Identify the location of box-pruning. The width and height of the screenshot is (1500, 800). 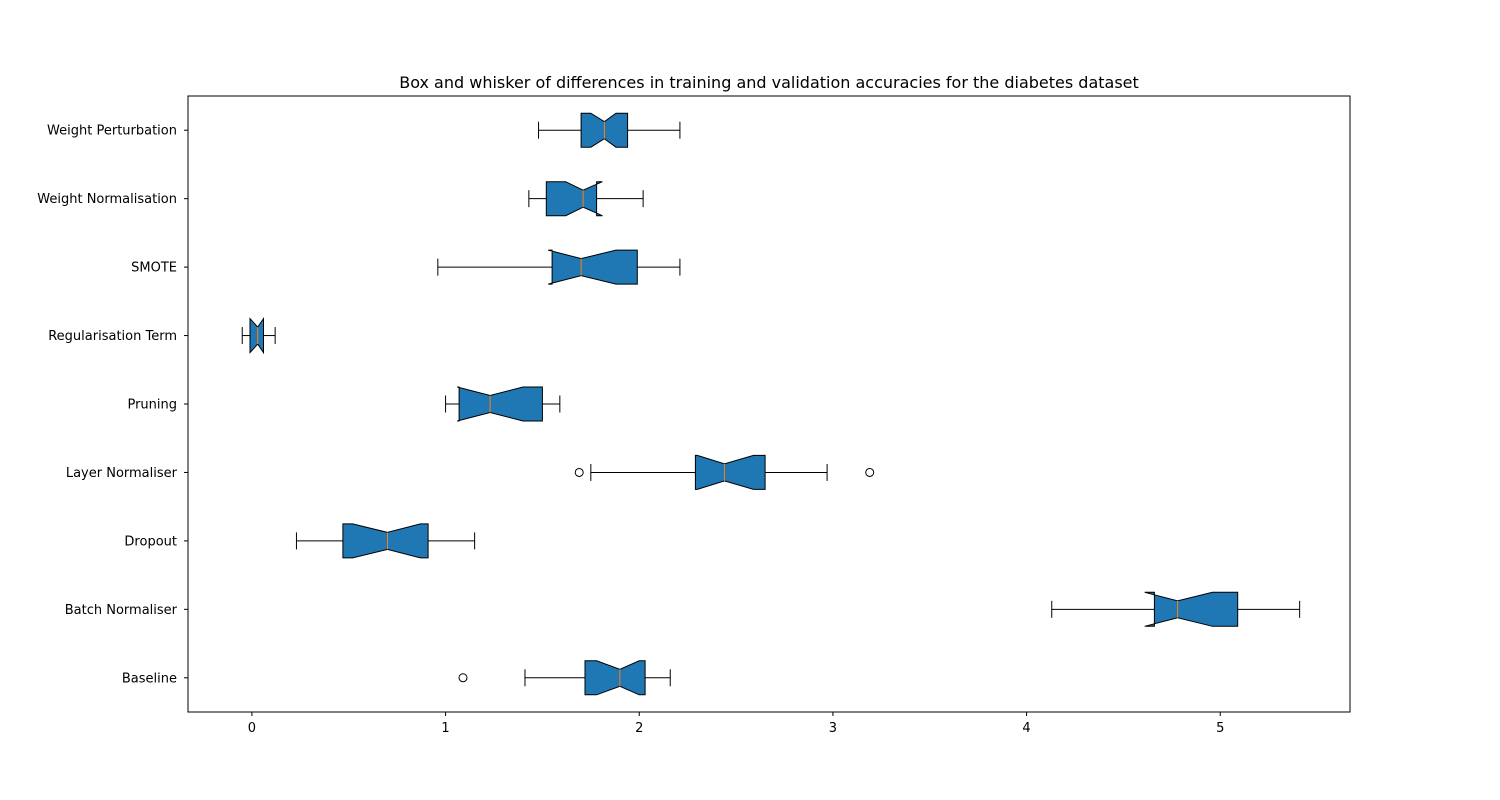
(503, 404).